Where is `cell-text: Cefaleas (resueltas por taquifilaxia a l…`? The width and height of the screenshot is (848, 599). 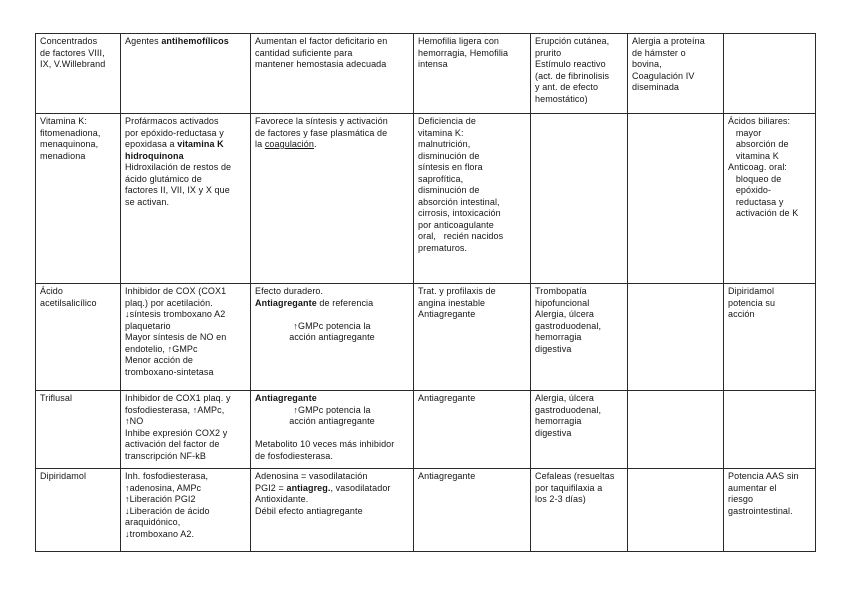
cell-text: Cefaleas (resueltas por taquifilaxia a l… is located at coordinates (575, 487).